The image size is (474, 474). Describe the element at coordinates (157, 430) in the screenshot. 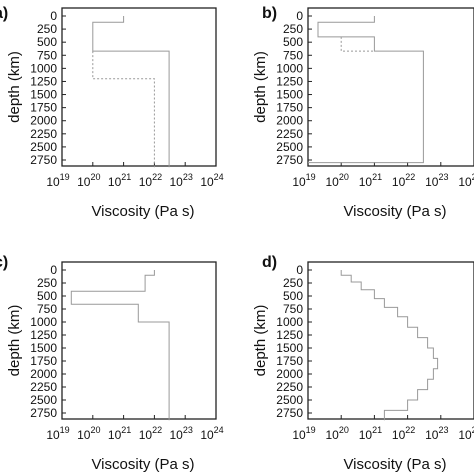

I see `x-tick-exponent: 22` at that location.